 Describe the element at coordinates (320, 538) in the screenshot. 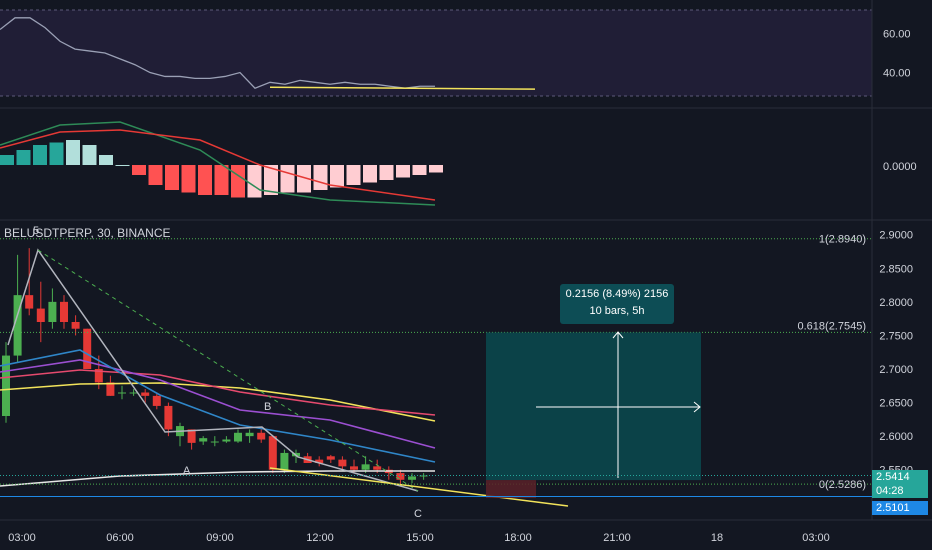

I see `time-tick: 12:00` at that location.